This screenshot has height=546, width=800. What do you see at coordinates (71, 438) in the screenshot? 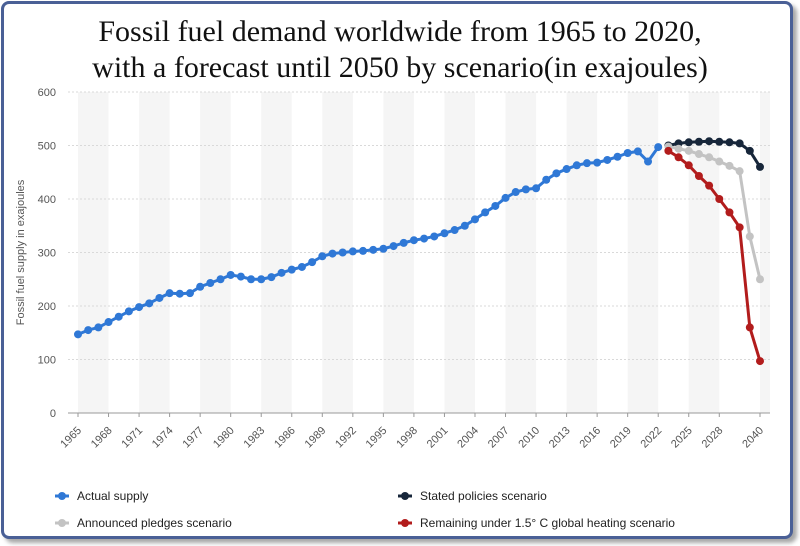
I see `x-tick-label: 1965` at bounding box center [71, 438].